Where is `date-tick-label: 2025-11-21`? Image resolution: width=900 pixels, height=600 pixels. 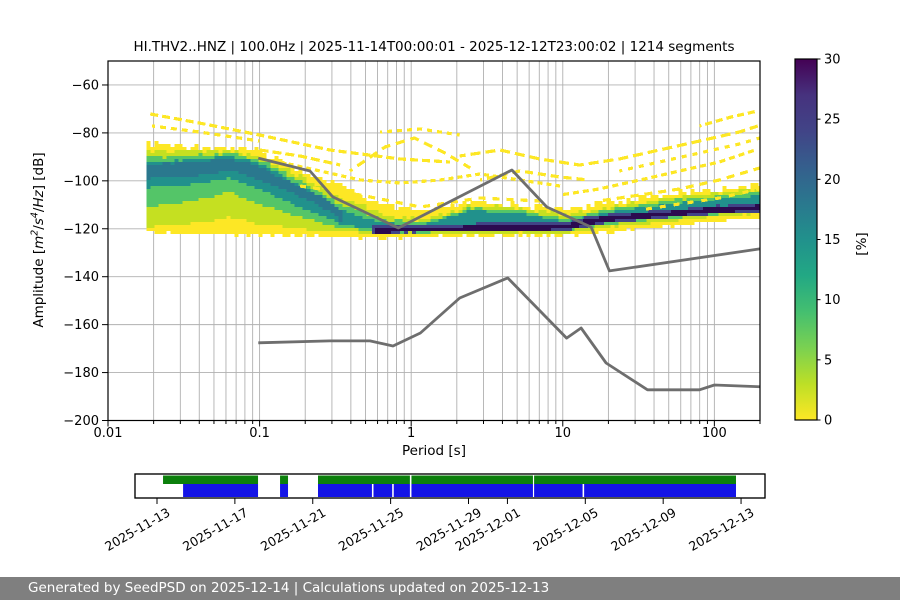
date-tick-label: 2025-11-21 is located at coordinates (293, 529).